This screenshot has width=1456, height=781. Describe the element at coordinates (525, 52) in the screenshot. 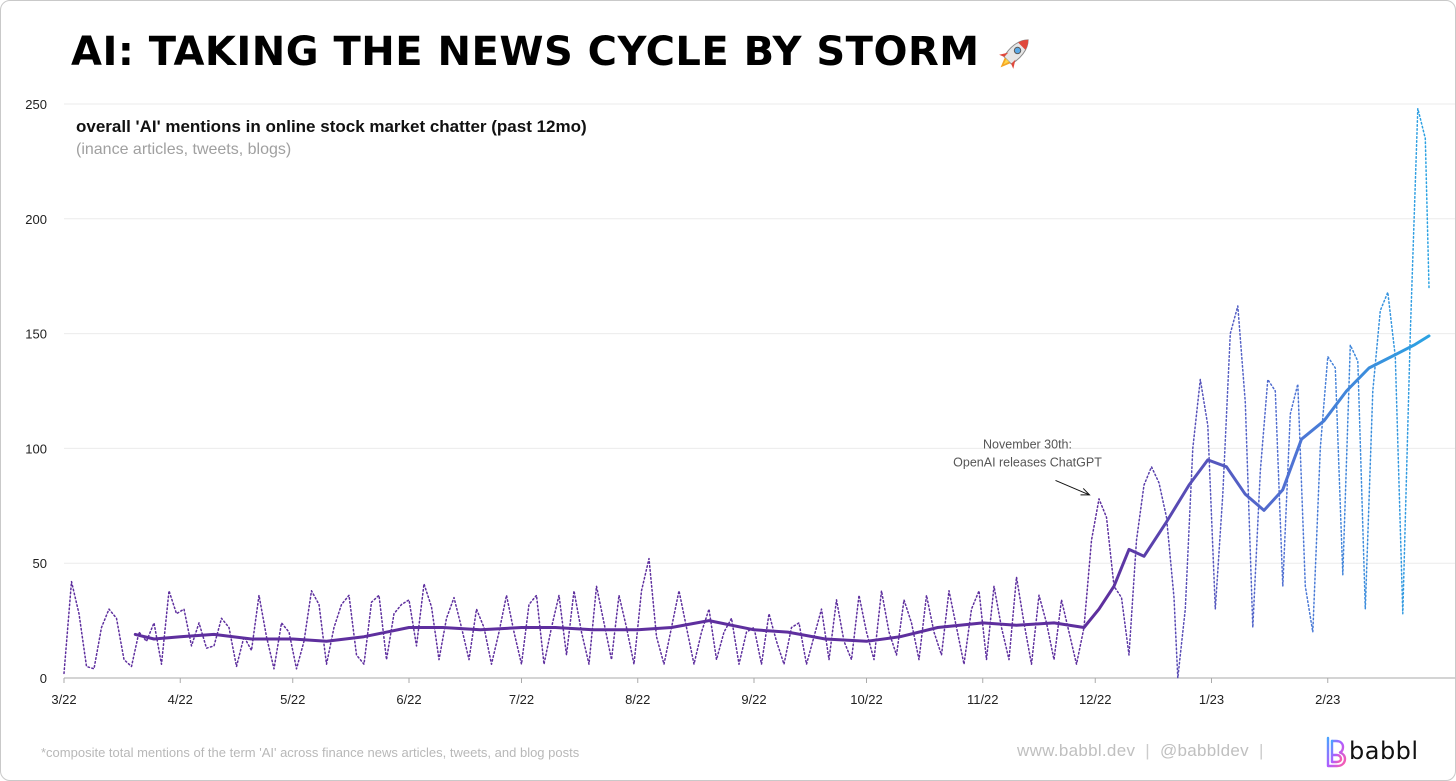

I see `page-title: AI: TAKING THE NEWS CYCLE BY STORM` at that location.